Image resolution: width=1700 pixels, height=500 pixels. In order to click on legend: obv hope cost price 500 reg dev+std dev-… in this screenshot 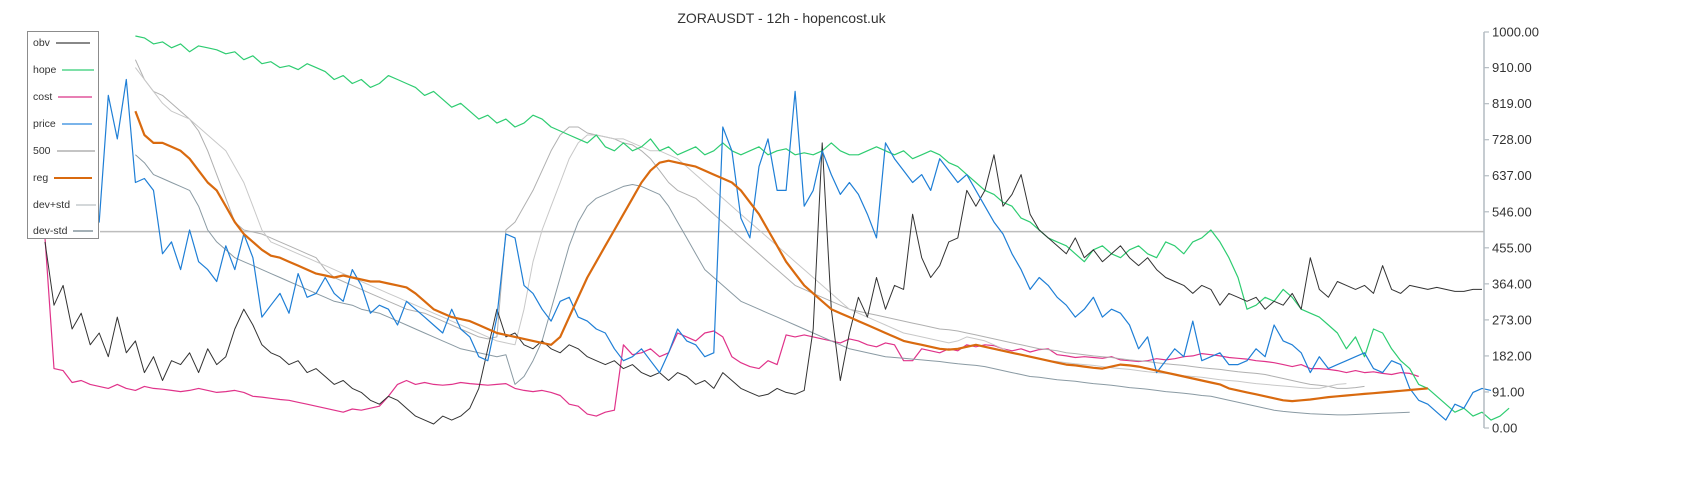, I will do `click(63, 135)`.